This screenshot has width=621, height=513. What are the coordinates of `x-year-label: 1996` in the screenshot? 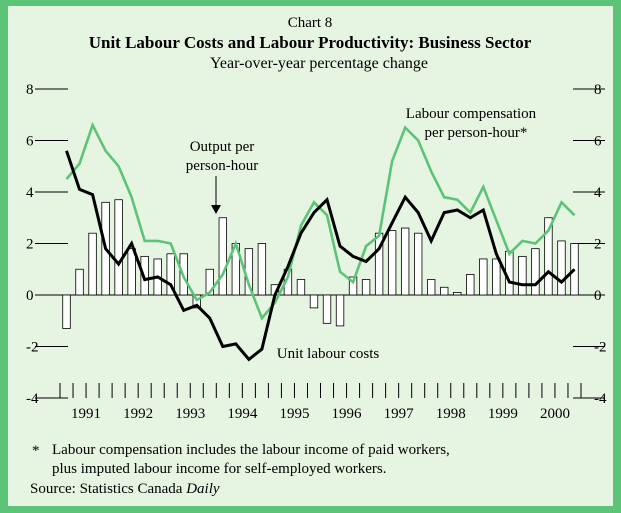 It's located at (347, 414).